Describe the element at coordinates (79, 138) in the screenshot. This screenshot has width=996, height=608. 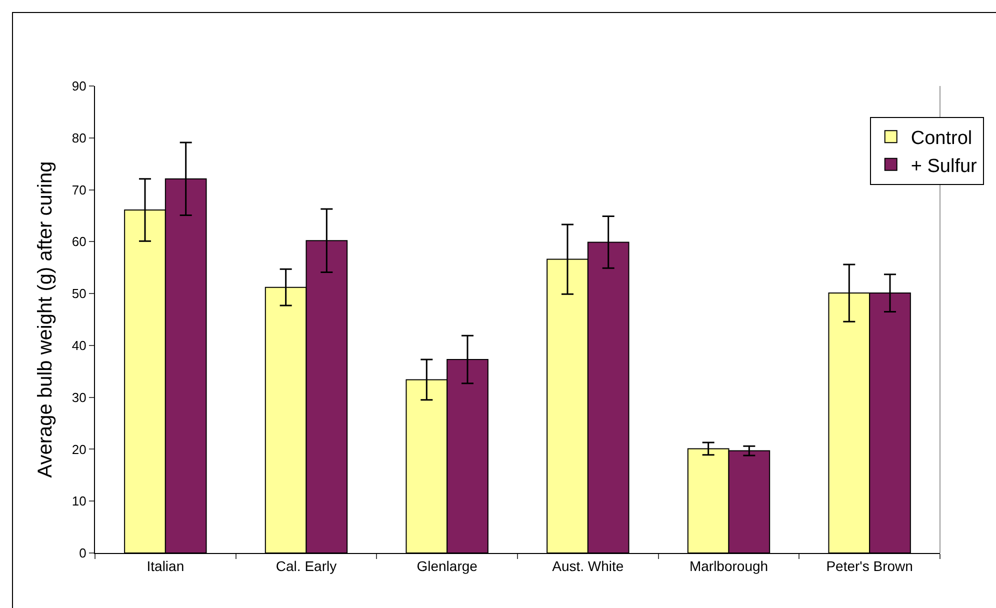
I see `y-tick-label: 80` at that location.